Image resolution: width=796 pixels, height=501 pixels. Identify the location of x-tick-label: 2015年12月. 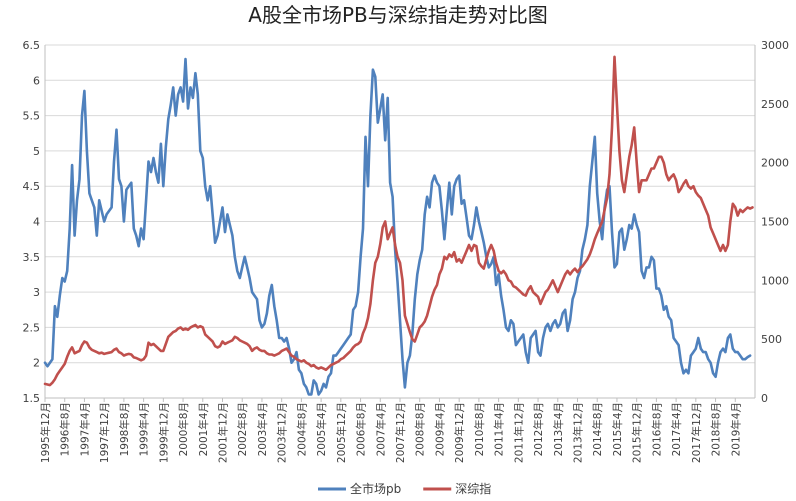
(637, 432).